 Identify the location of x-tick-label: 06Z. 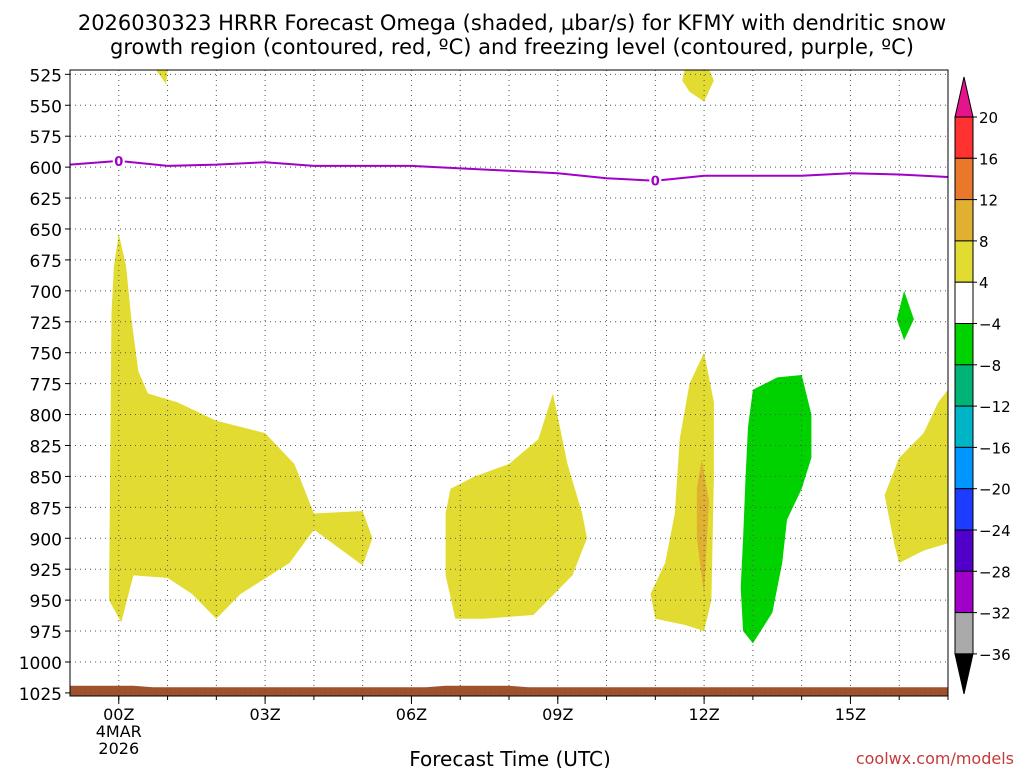
(411, 714).